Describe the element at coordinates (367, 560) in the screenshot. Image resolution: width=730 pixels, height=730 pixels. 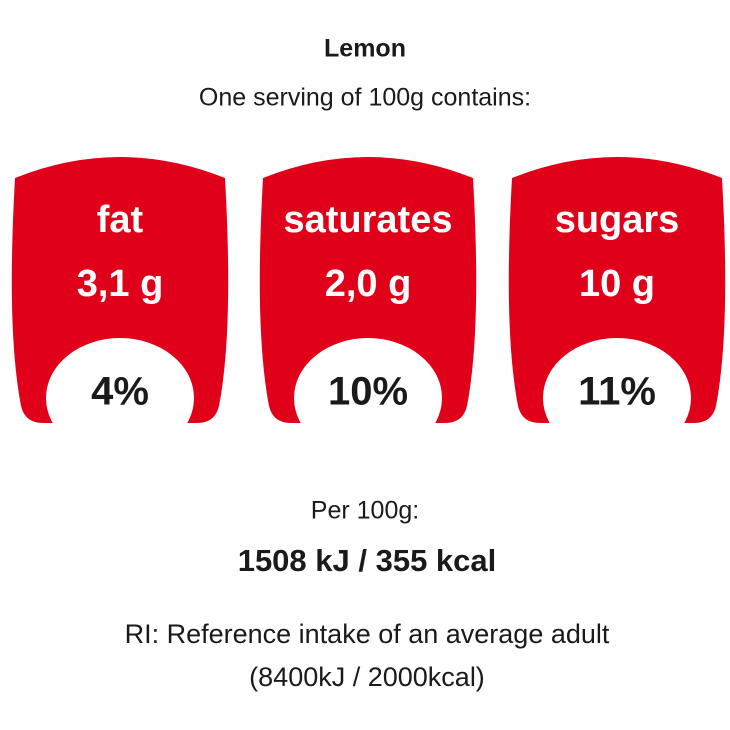
I see `energy-value: 1508 kJ / 355 kcal` at that location.